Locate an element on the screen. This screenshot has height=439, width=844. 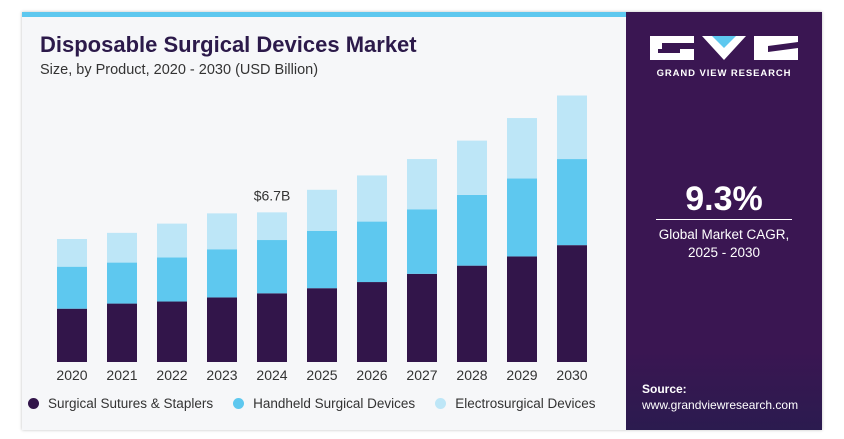
x-tick-label-2021: 2021 is located at coordinates (121, 375).